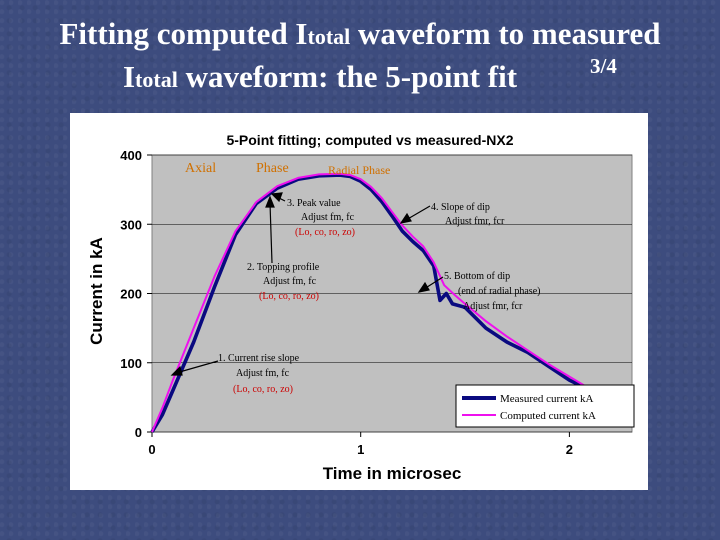 The height and width of the screenshot is (540, 720). What do you see at coordinates (603, 66) in the screenshot?
I see `slide-number: 3/4` at bounding box center [603, 66].